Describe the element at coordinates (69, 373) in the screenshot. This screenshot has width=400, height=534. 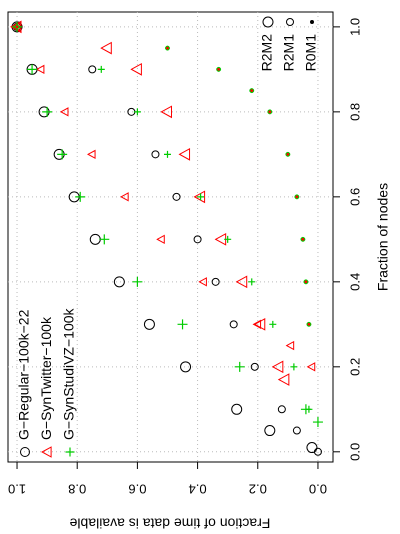
I see `legend-label: G−SynStudiVZ−100k` at that location.